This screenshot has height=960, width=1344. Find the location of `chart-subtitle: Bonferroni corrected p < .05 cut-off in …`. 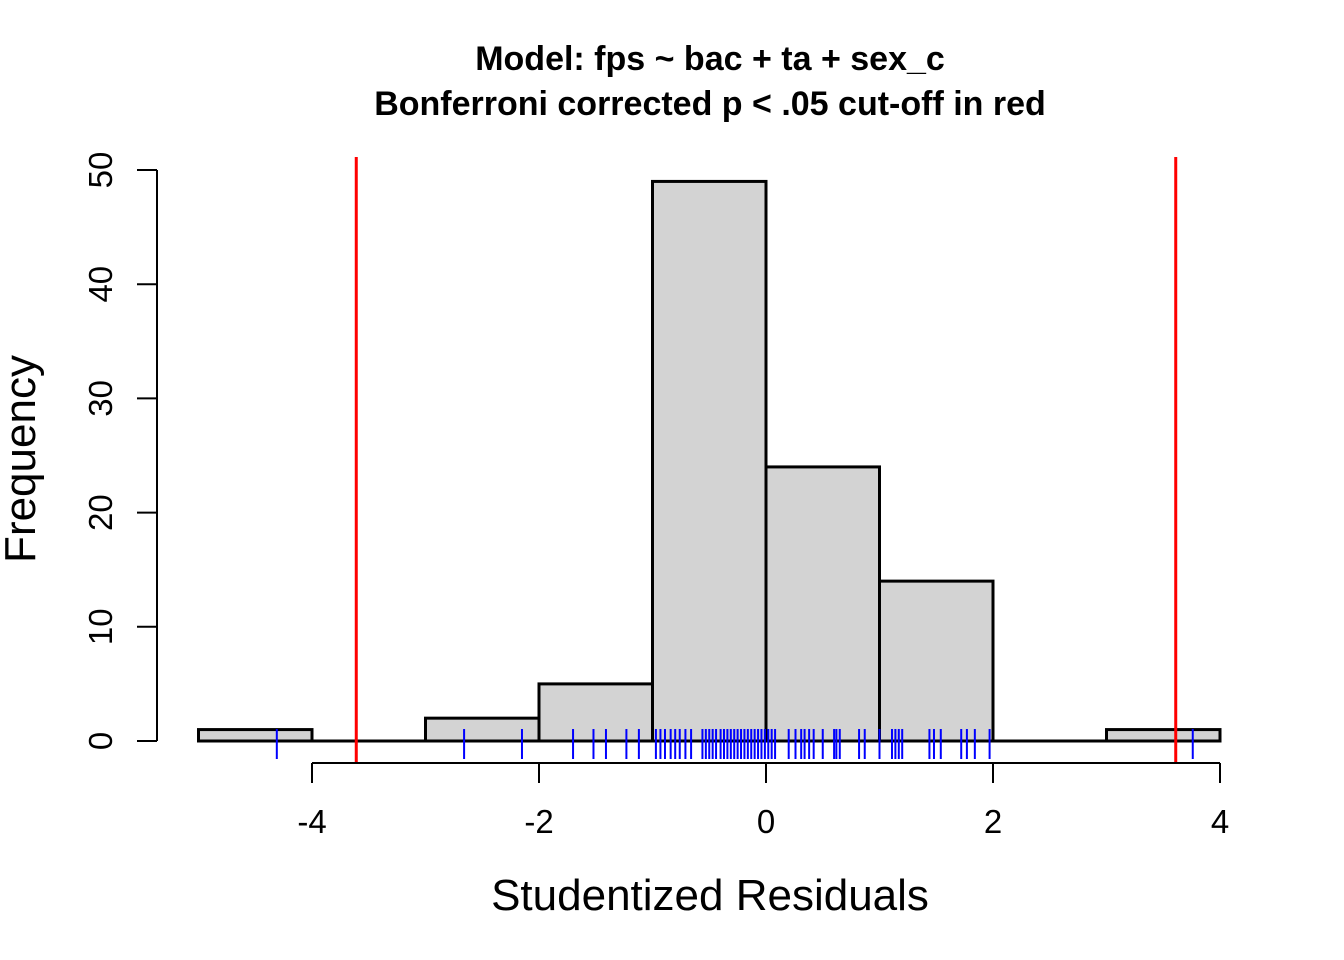

chart-subtitle: Bonferroni corrected p < .05 cut-off in … is located at coordinates (710, 104).